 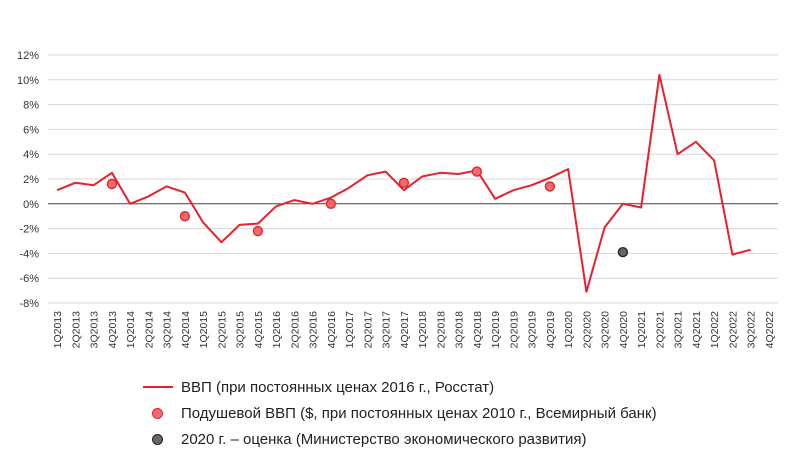 I want to click on x-tick-label: 4Q2014, so click(x=186, y=330).